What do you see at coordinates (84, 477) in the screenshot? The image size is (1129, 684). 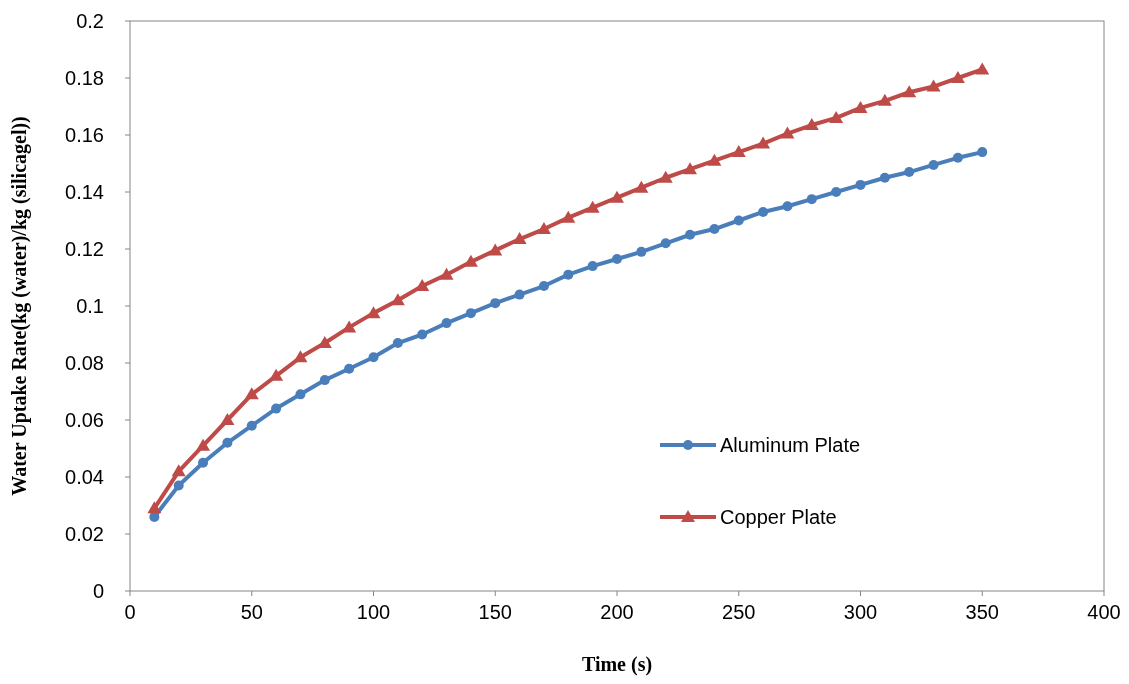 I see `y-tick-label: 0.04` at bounding box center [84, 477].